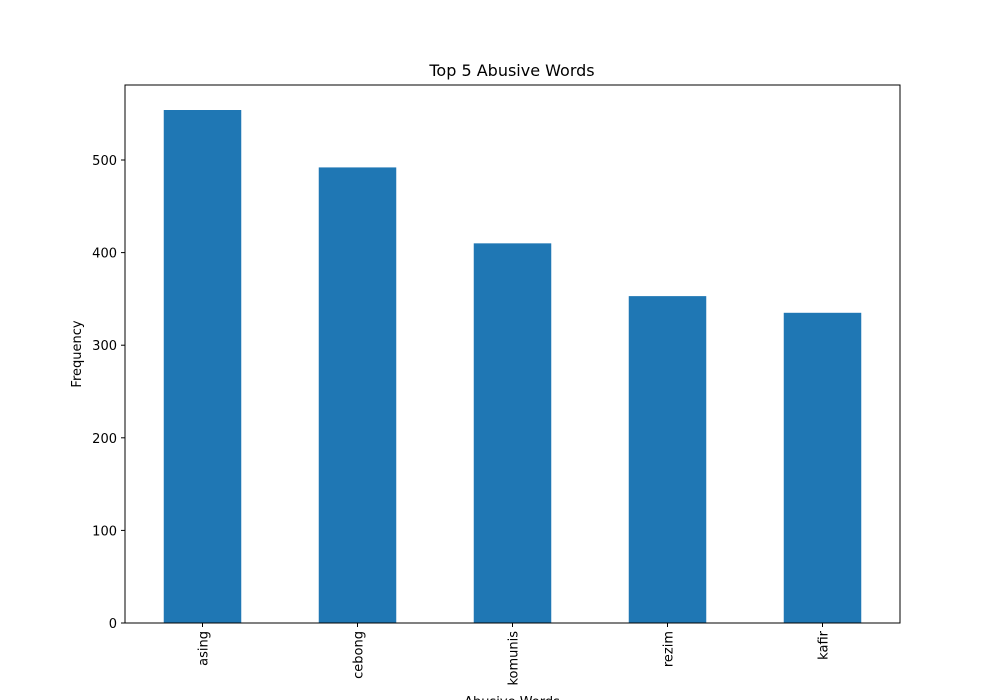 The image size is (1000, 700). Describe the element at coordinates (104, 161) in the screenshot. I see `y-tick-label: 500` at that location.